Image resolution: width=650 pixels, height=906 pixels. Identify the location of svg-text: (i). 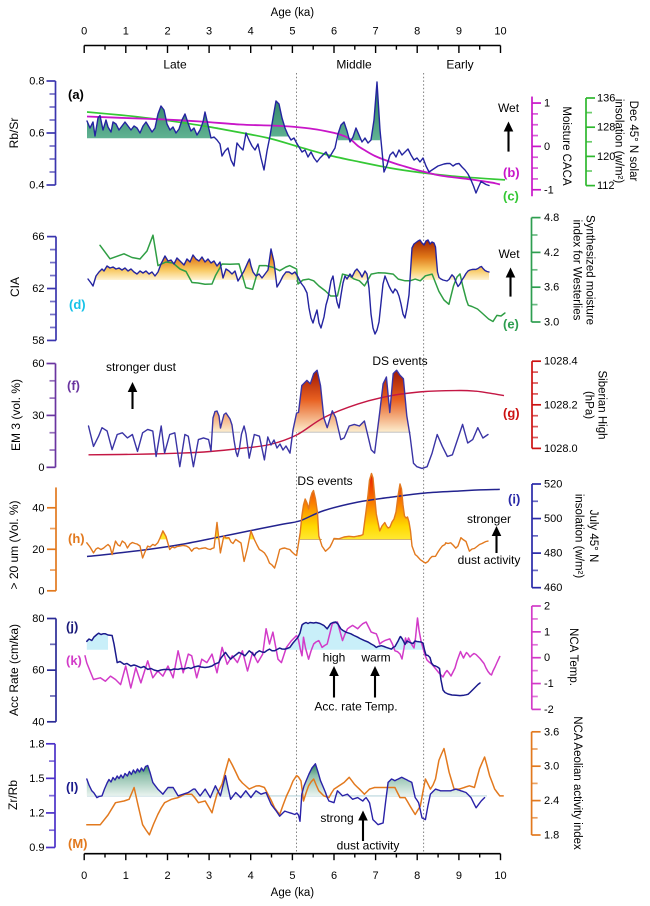
(514, 499).